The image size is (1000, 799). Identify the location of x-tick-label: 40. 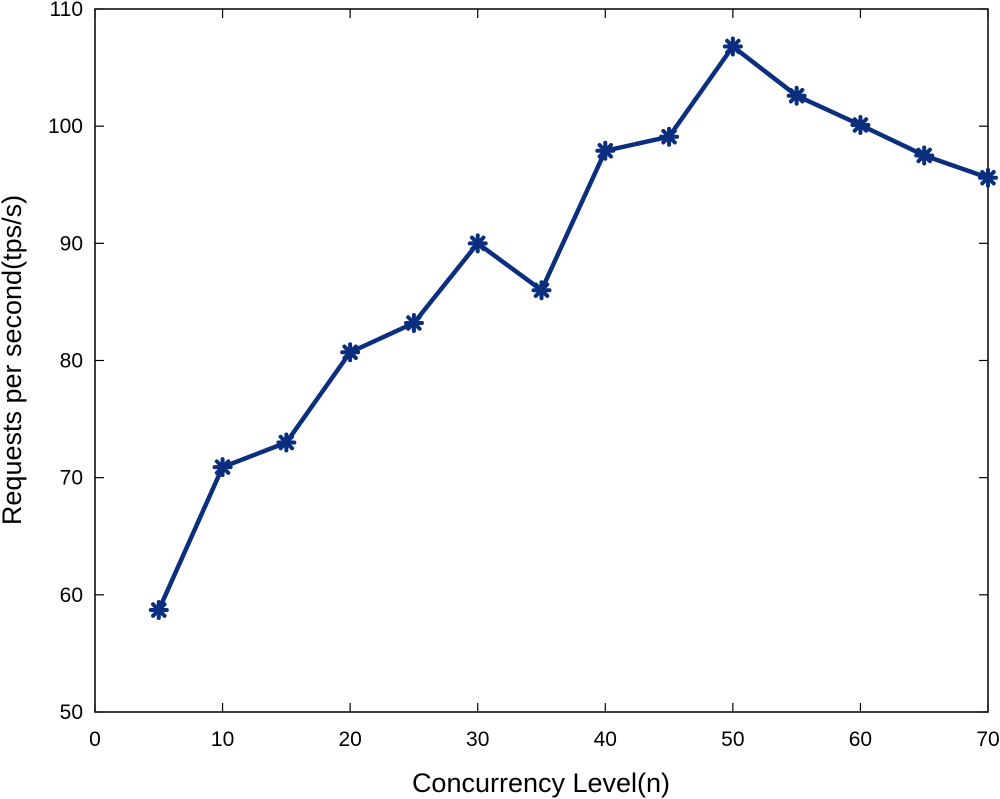
(605, 739).